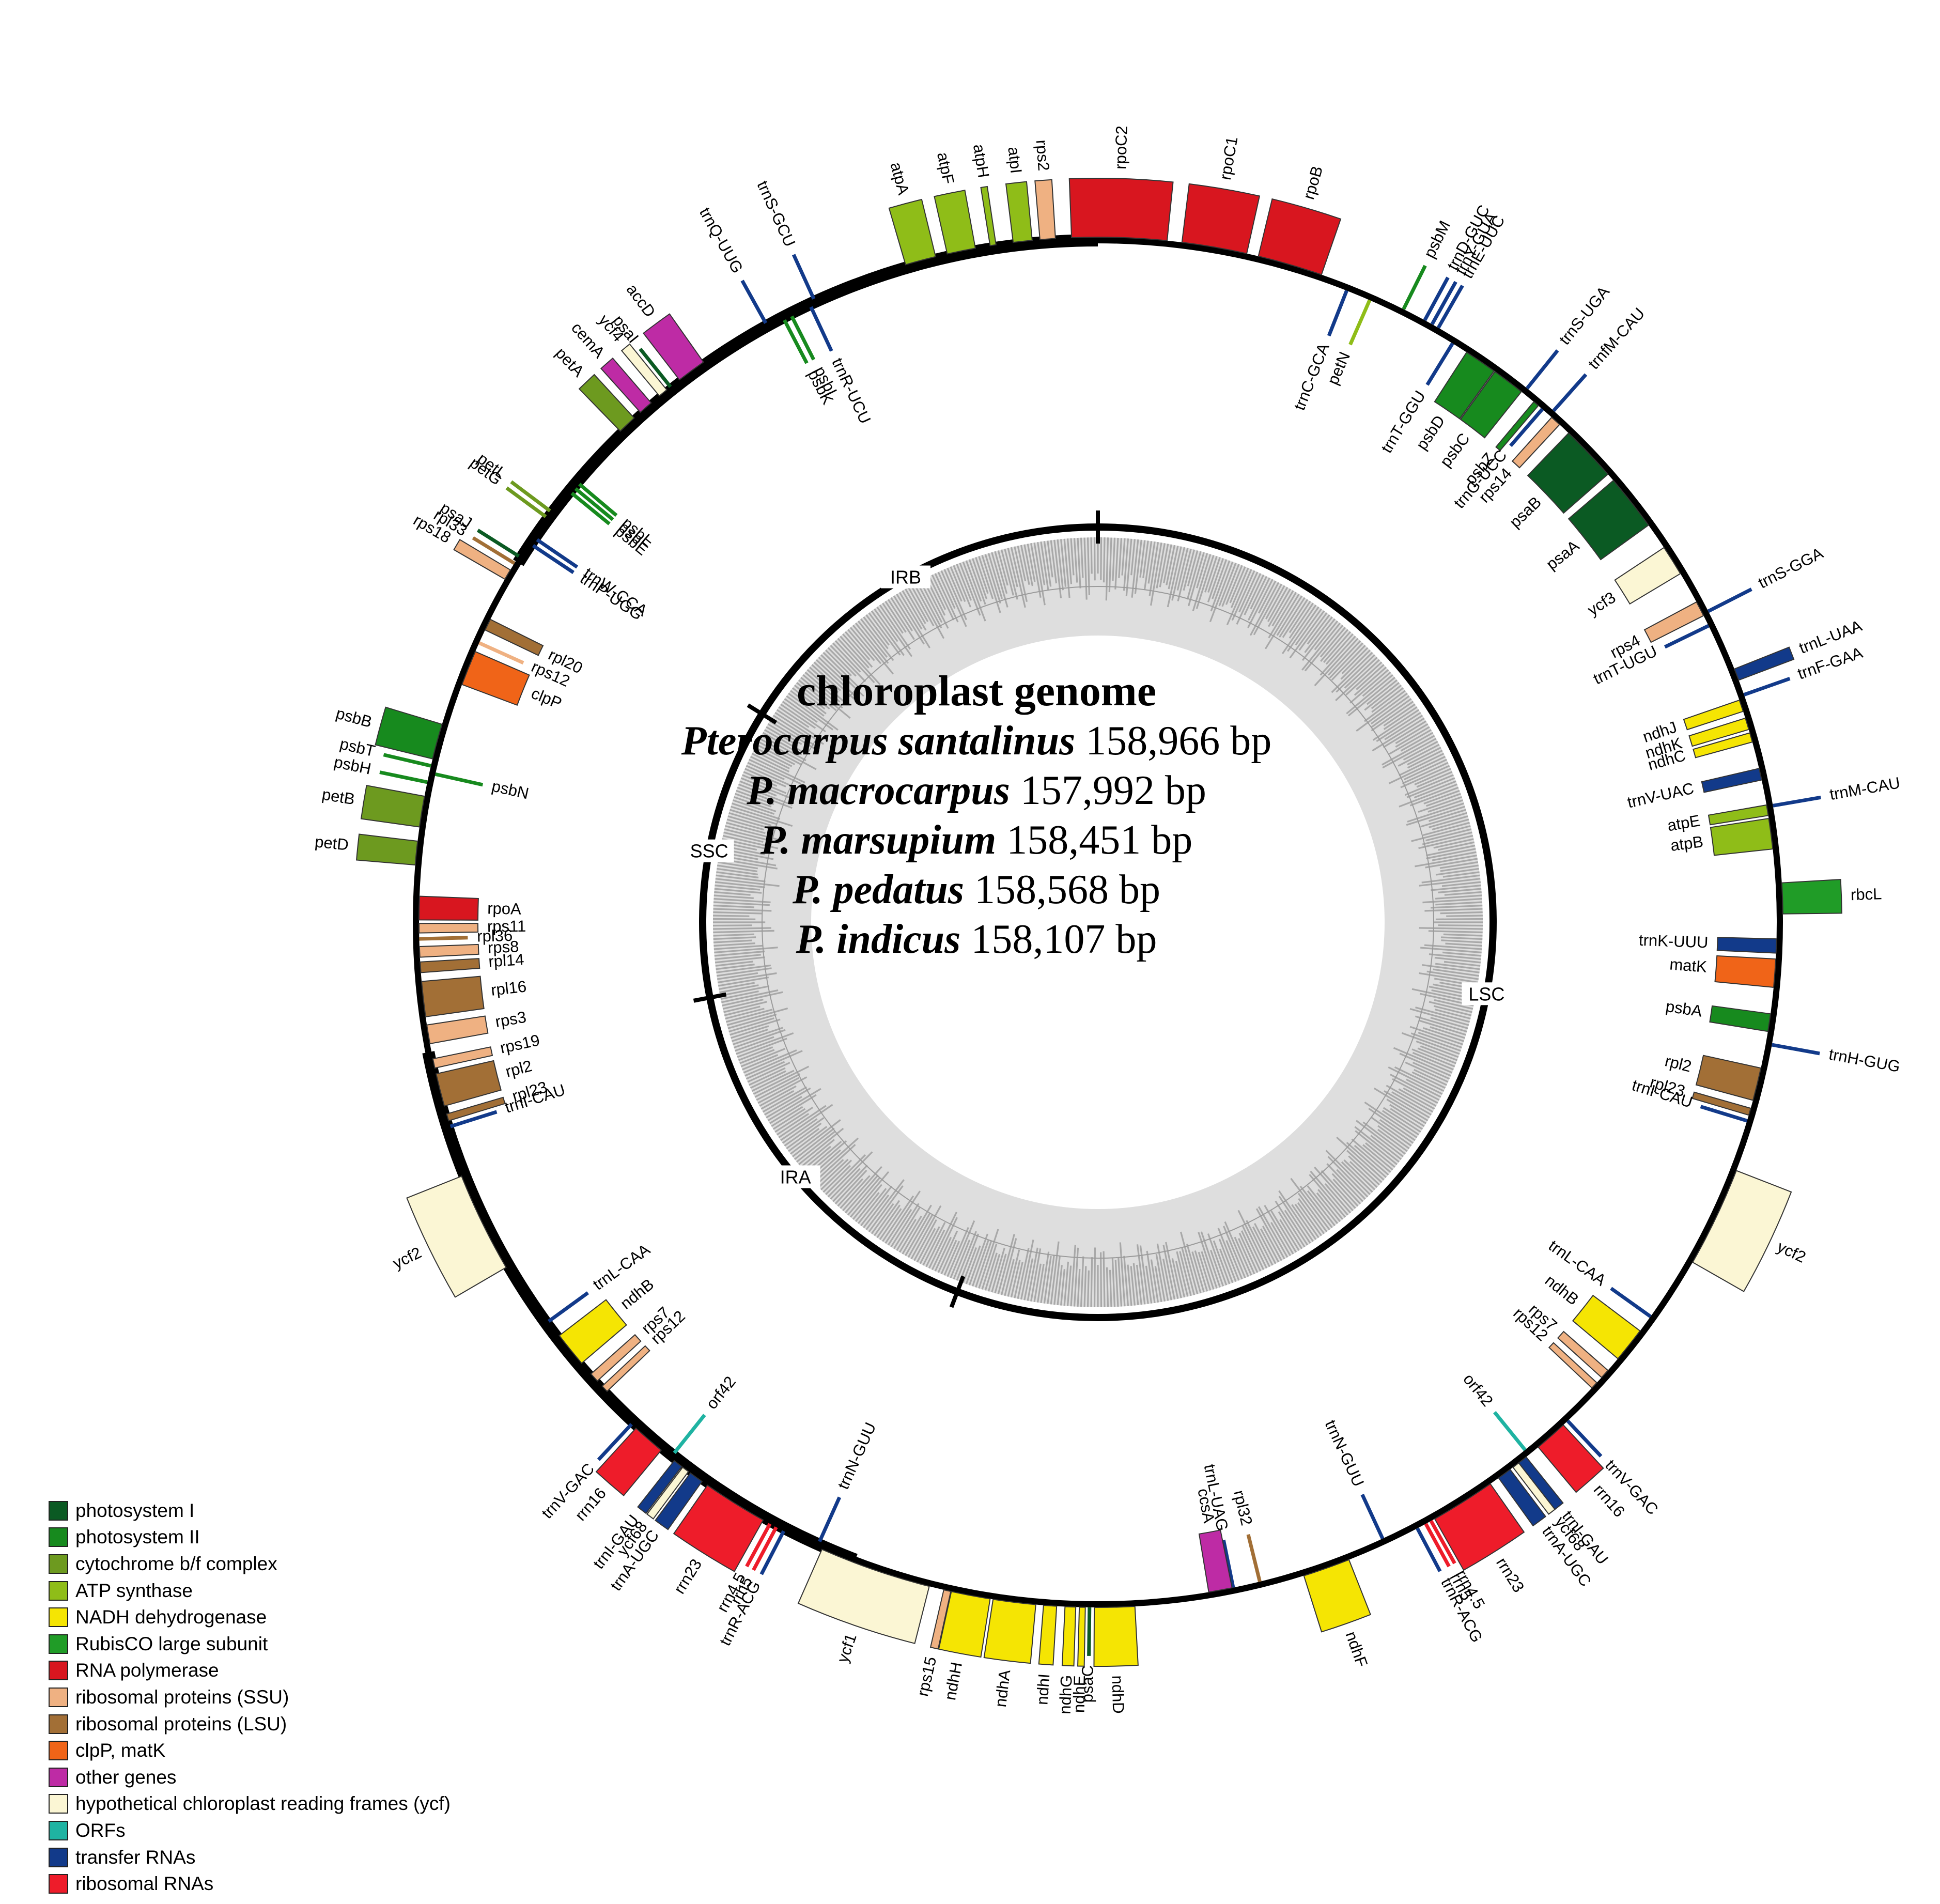 Image resolution: width=1940 pixels, height=1904 pixels. What do you see at coordinates (1348, 344) in the screenshot?
I see `gene-petN: petN` at bounding box center [1348, 344].